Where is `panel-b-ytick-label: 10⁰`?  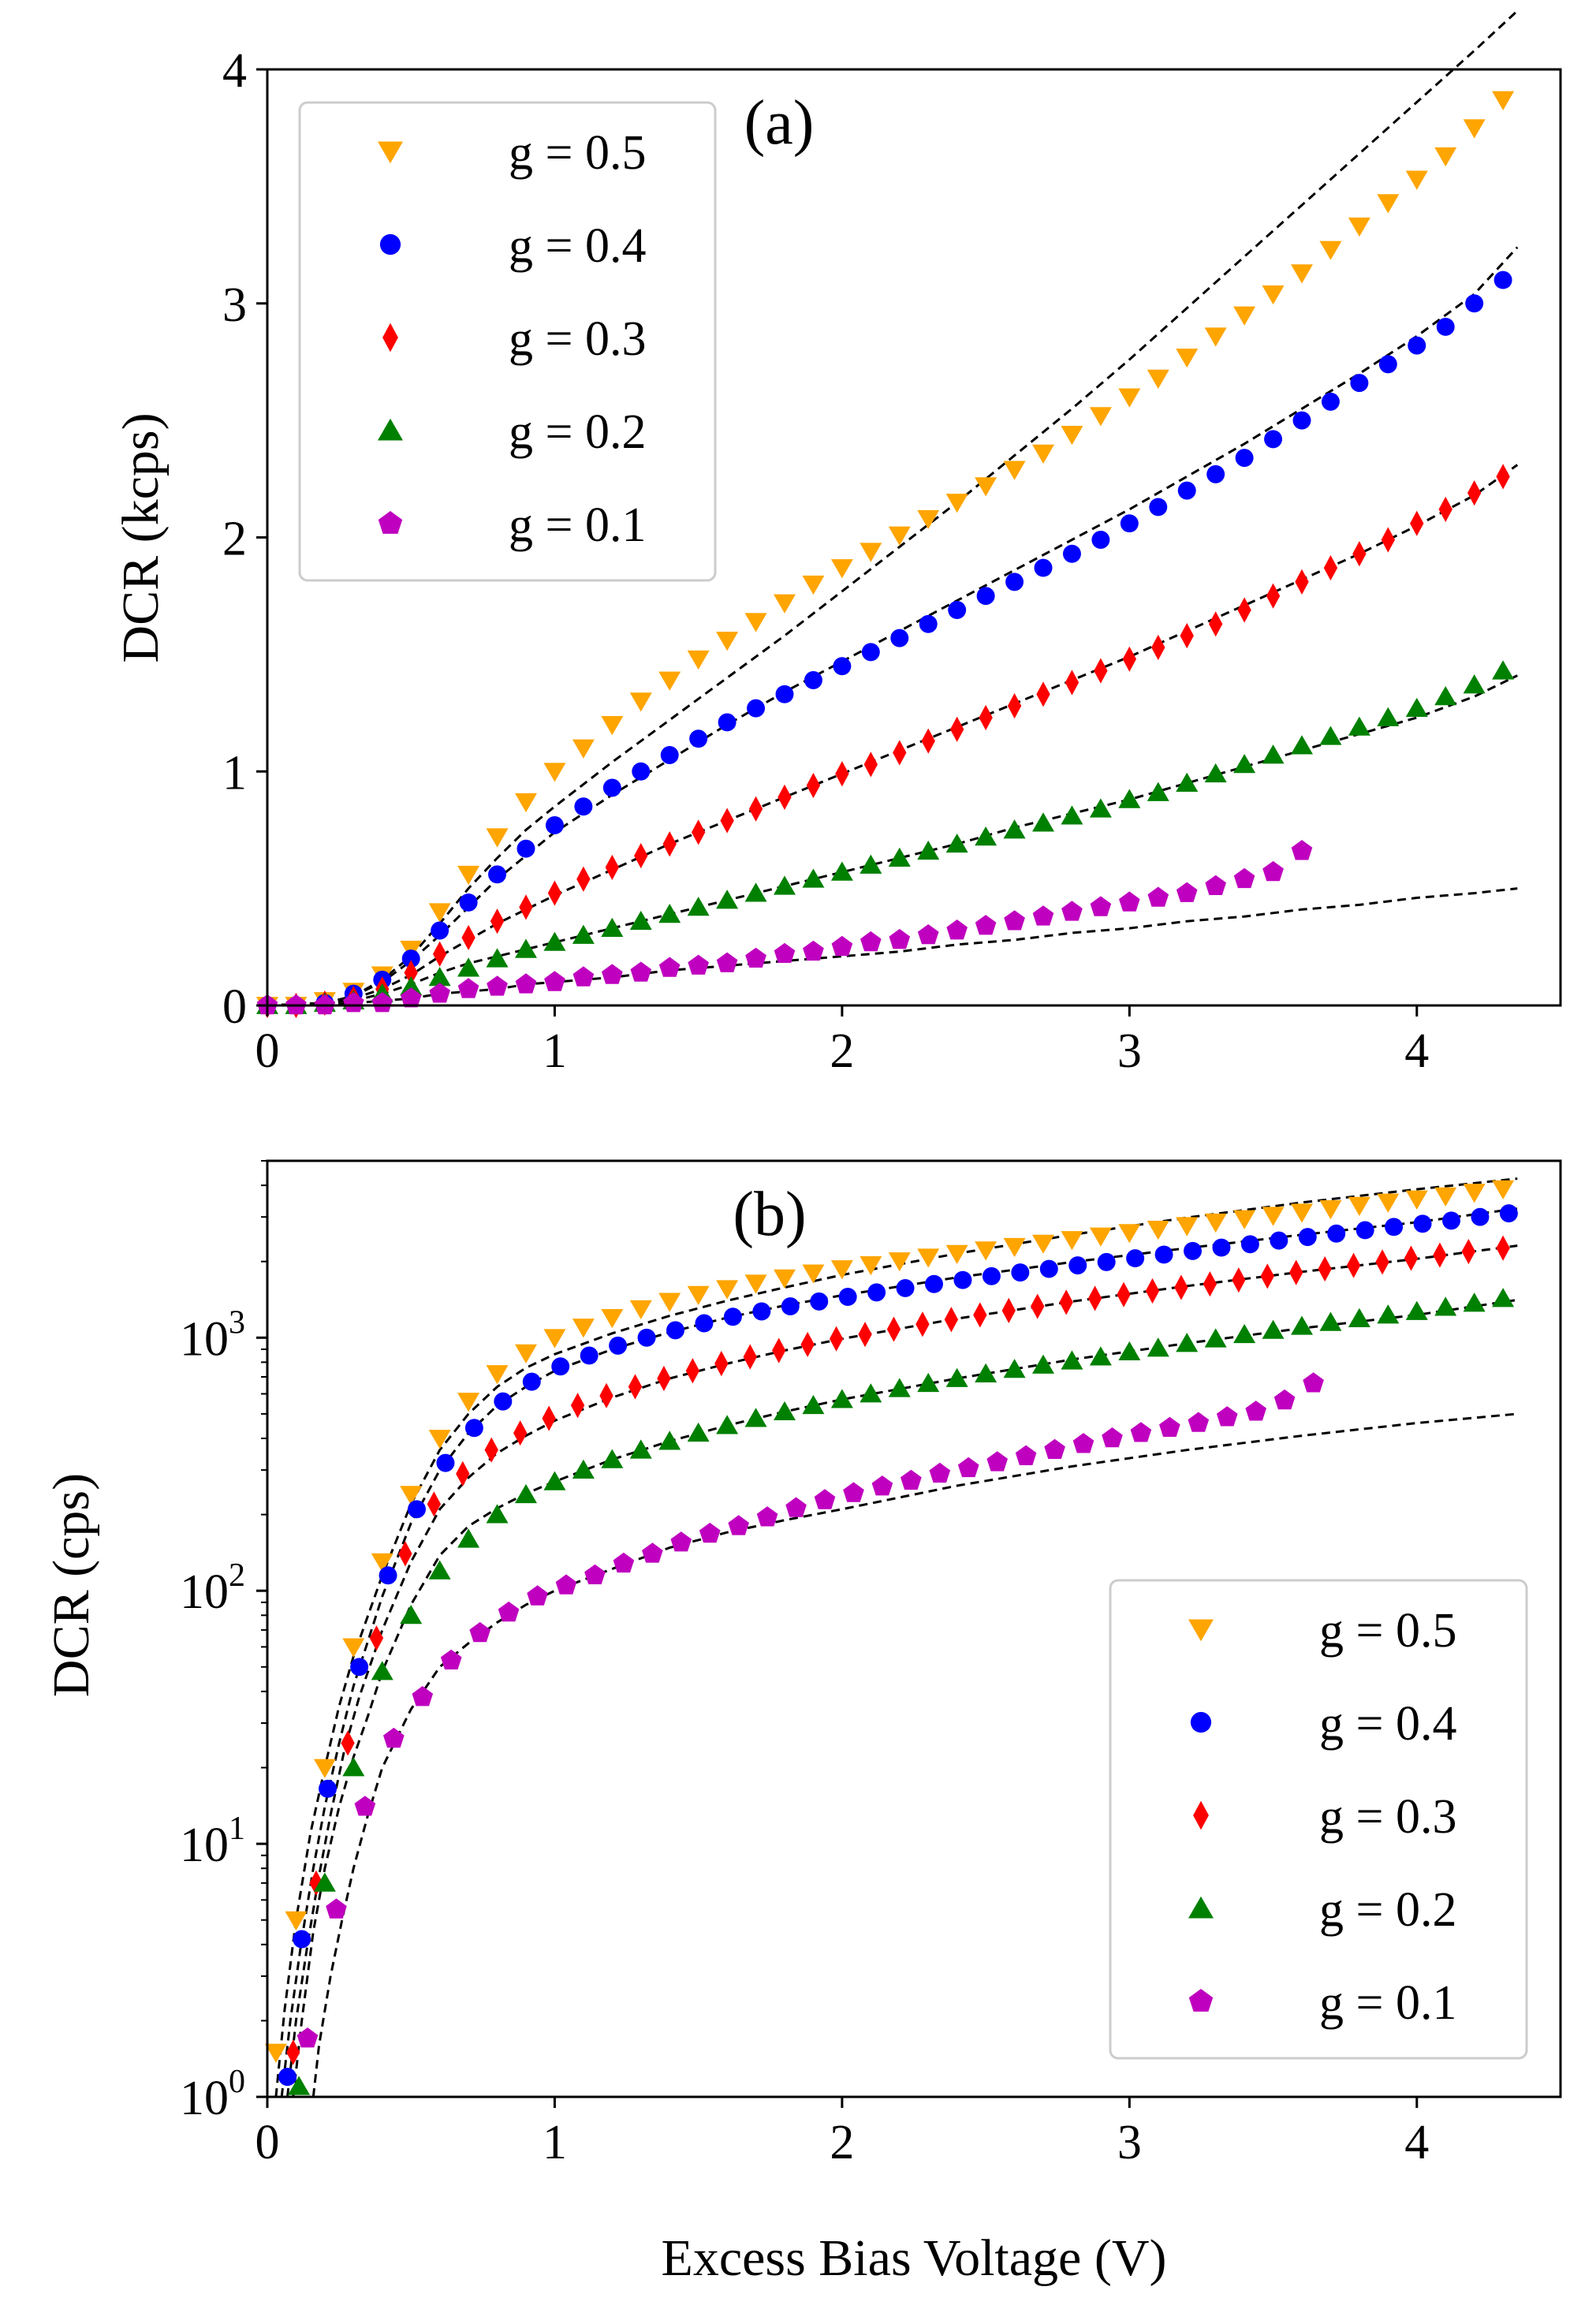
panel-b-ytick-label: 10⁰ is located at coordinates (213, 2094).